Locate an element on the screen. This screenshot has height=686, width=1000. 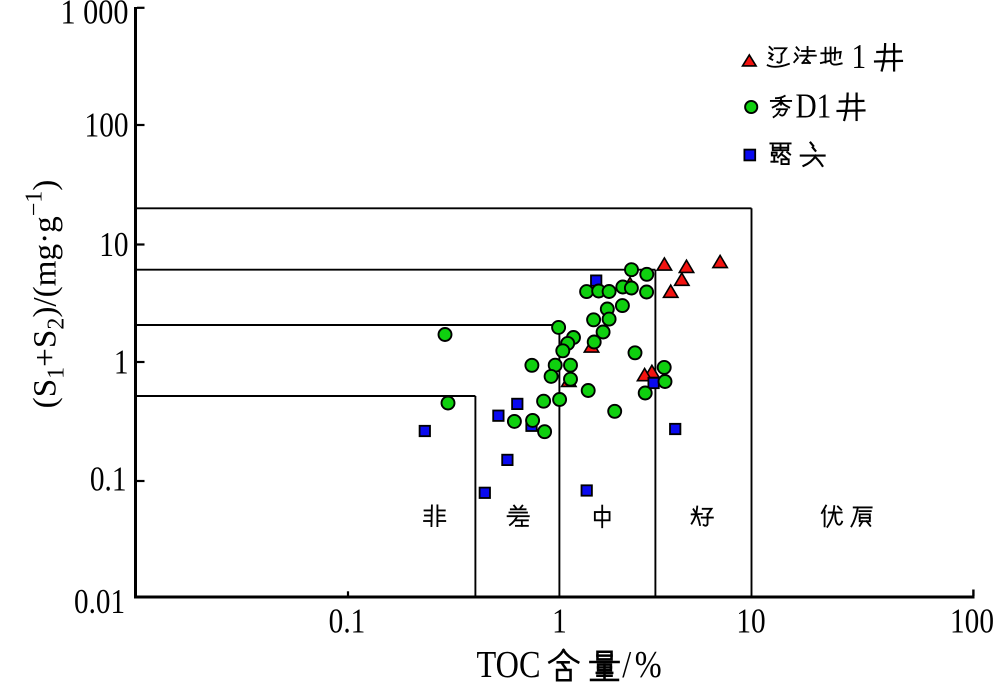
svg-text: D1 is located at coordinates (814, 105).